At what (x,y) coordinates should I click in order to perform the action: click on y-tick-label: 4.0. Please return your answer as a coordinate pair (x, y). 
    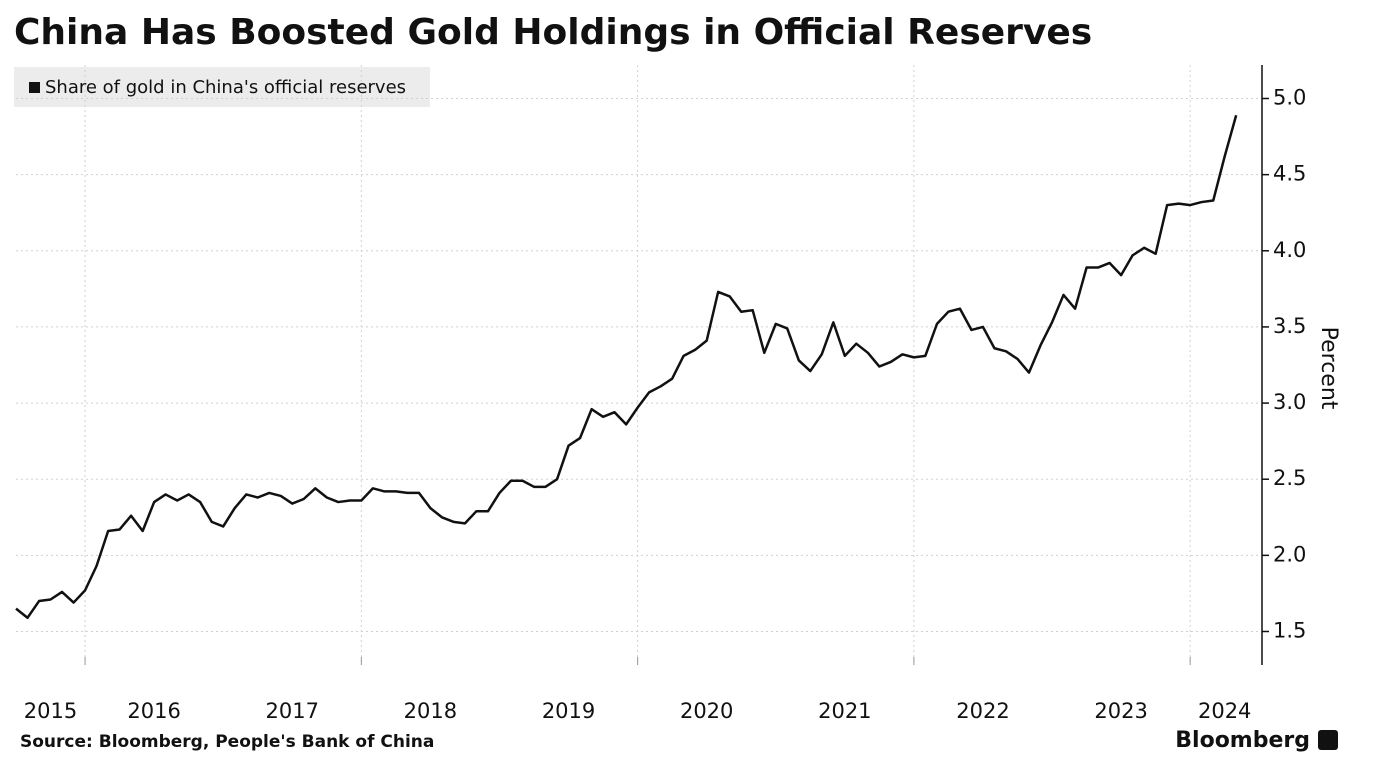
    Looking at the image, I should click on (1289, 250).